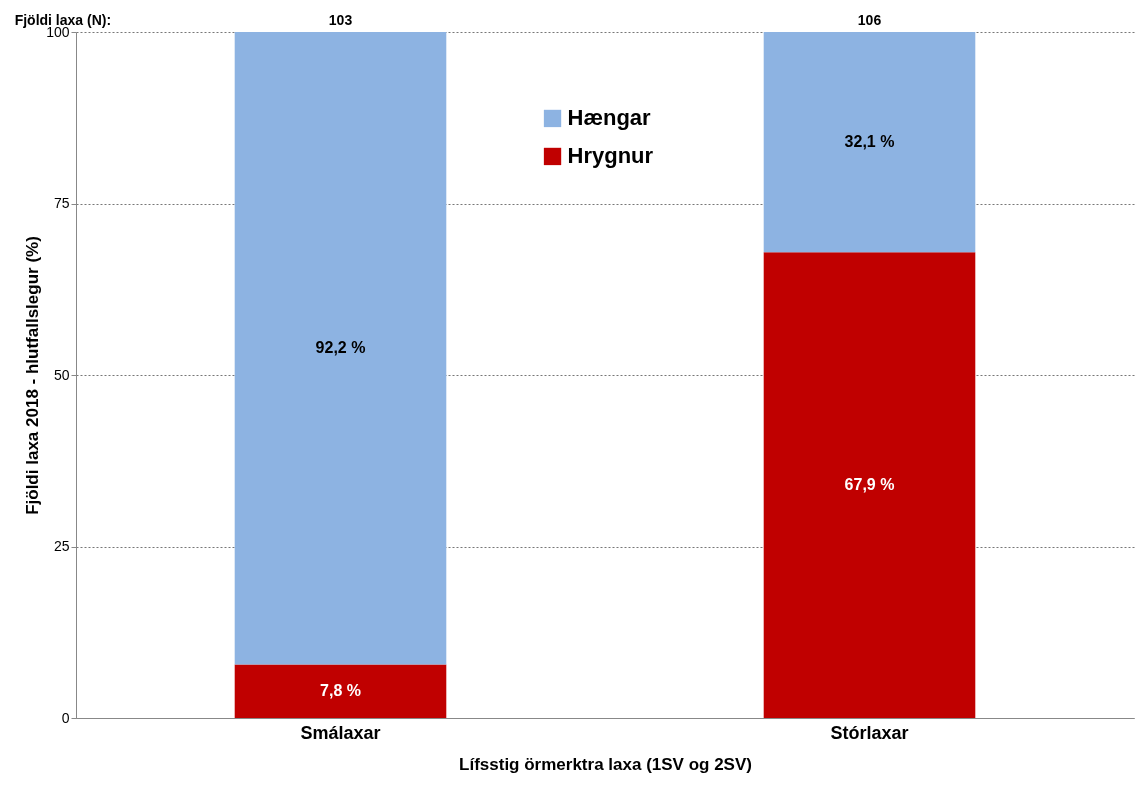 Image resolution: width=1137 pixels, height=787 pixels. What do you see at coordinates (61, 203) in the screenshot?
I see `y-tick-label: 75` at bounding box center [61, 203].